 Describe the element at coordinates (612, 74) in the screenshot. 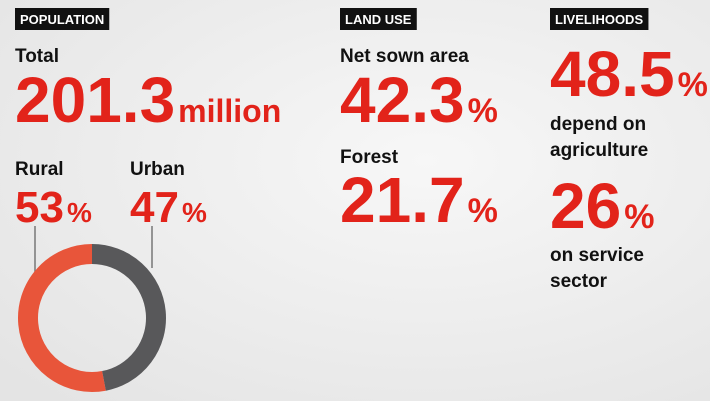

I see `figure-value: 48.5` at that location.